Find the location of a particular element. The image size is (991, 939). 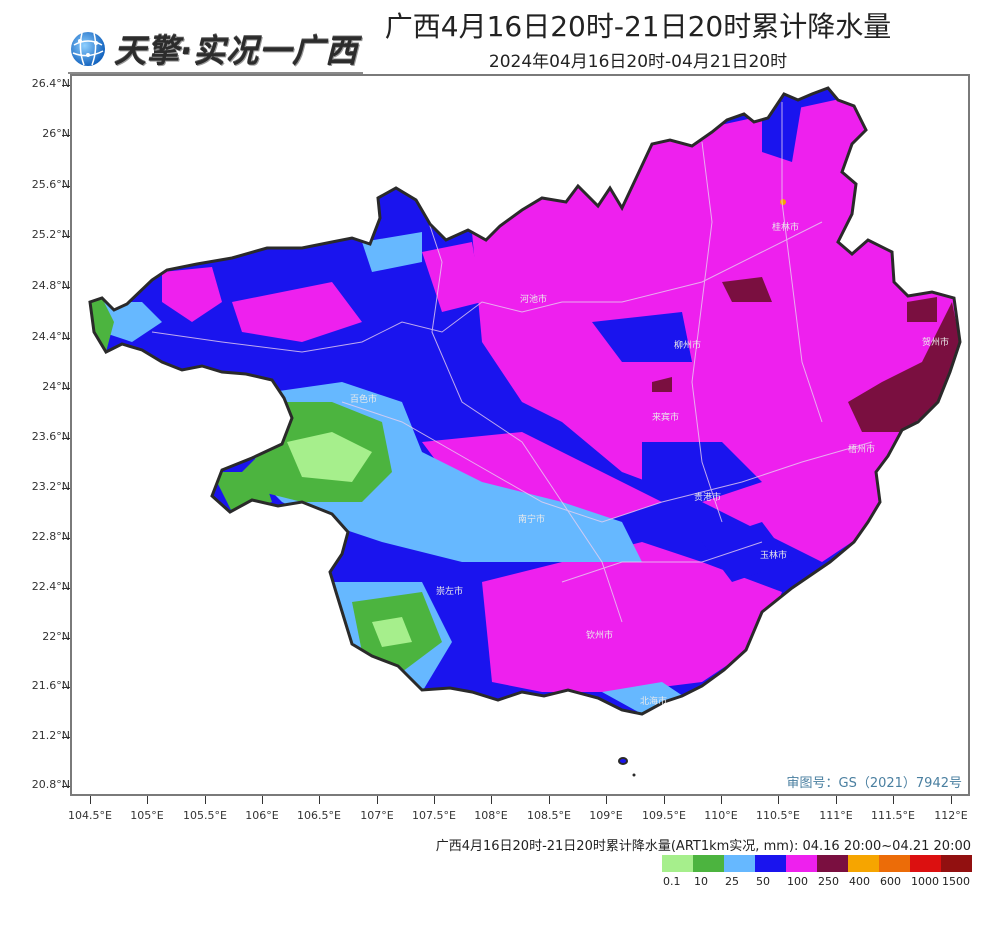

y-tick-label: 24.8°N is located at coordinates (50, 285).